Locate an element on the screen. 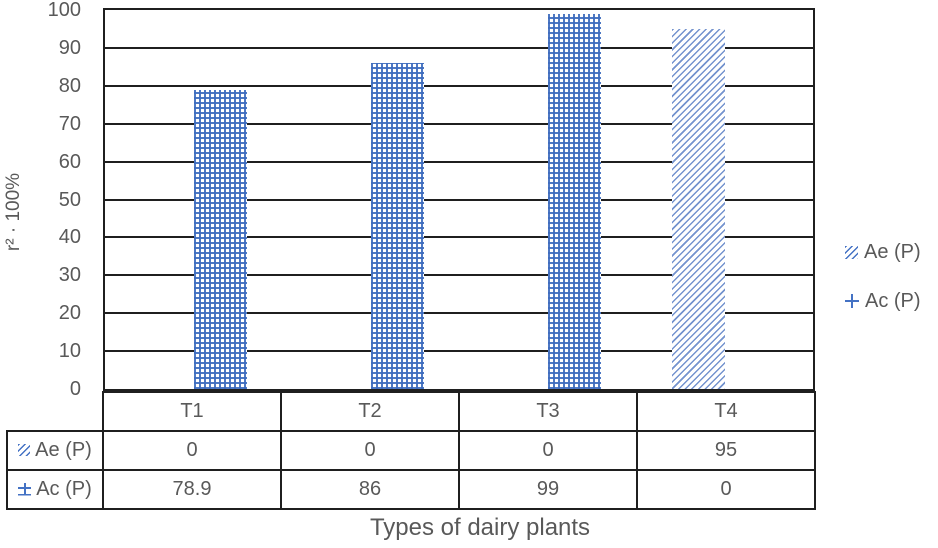 This screenshot has height=548, width=938. x-axis-title: Types of dairy plants is located at coordinates (480, 527).